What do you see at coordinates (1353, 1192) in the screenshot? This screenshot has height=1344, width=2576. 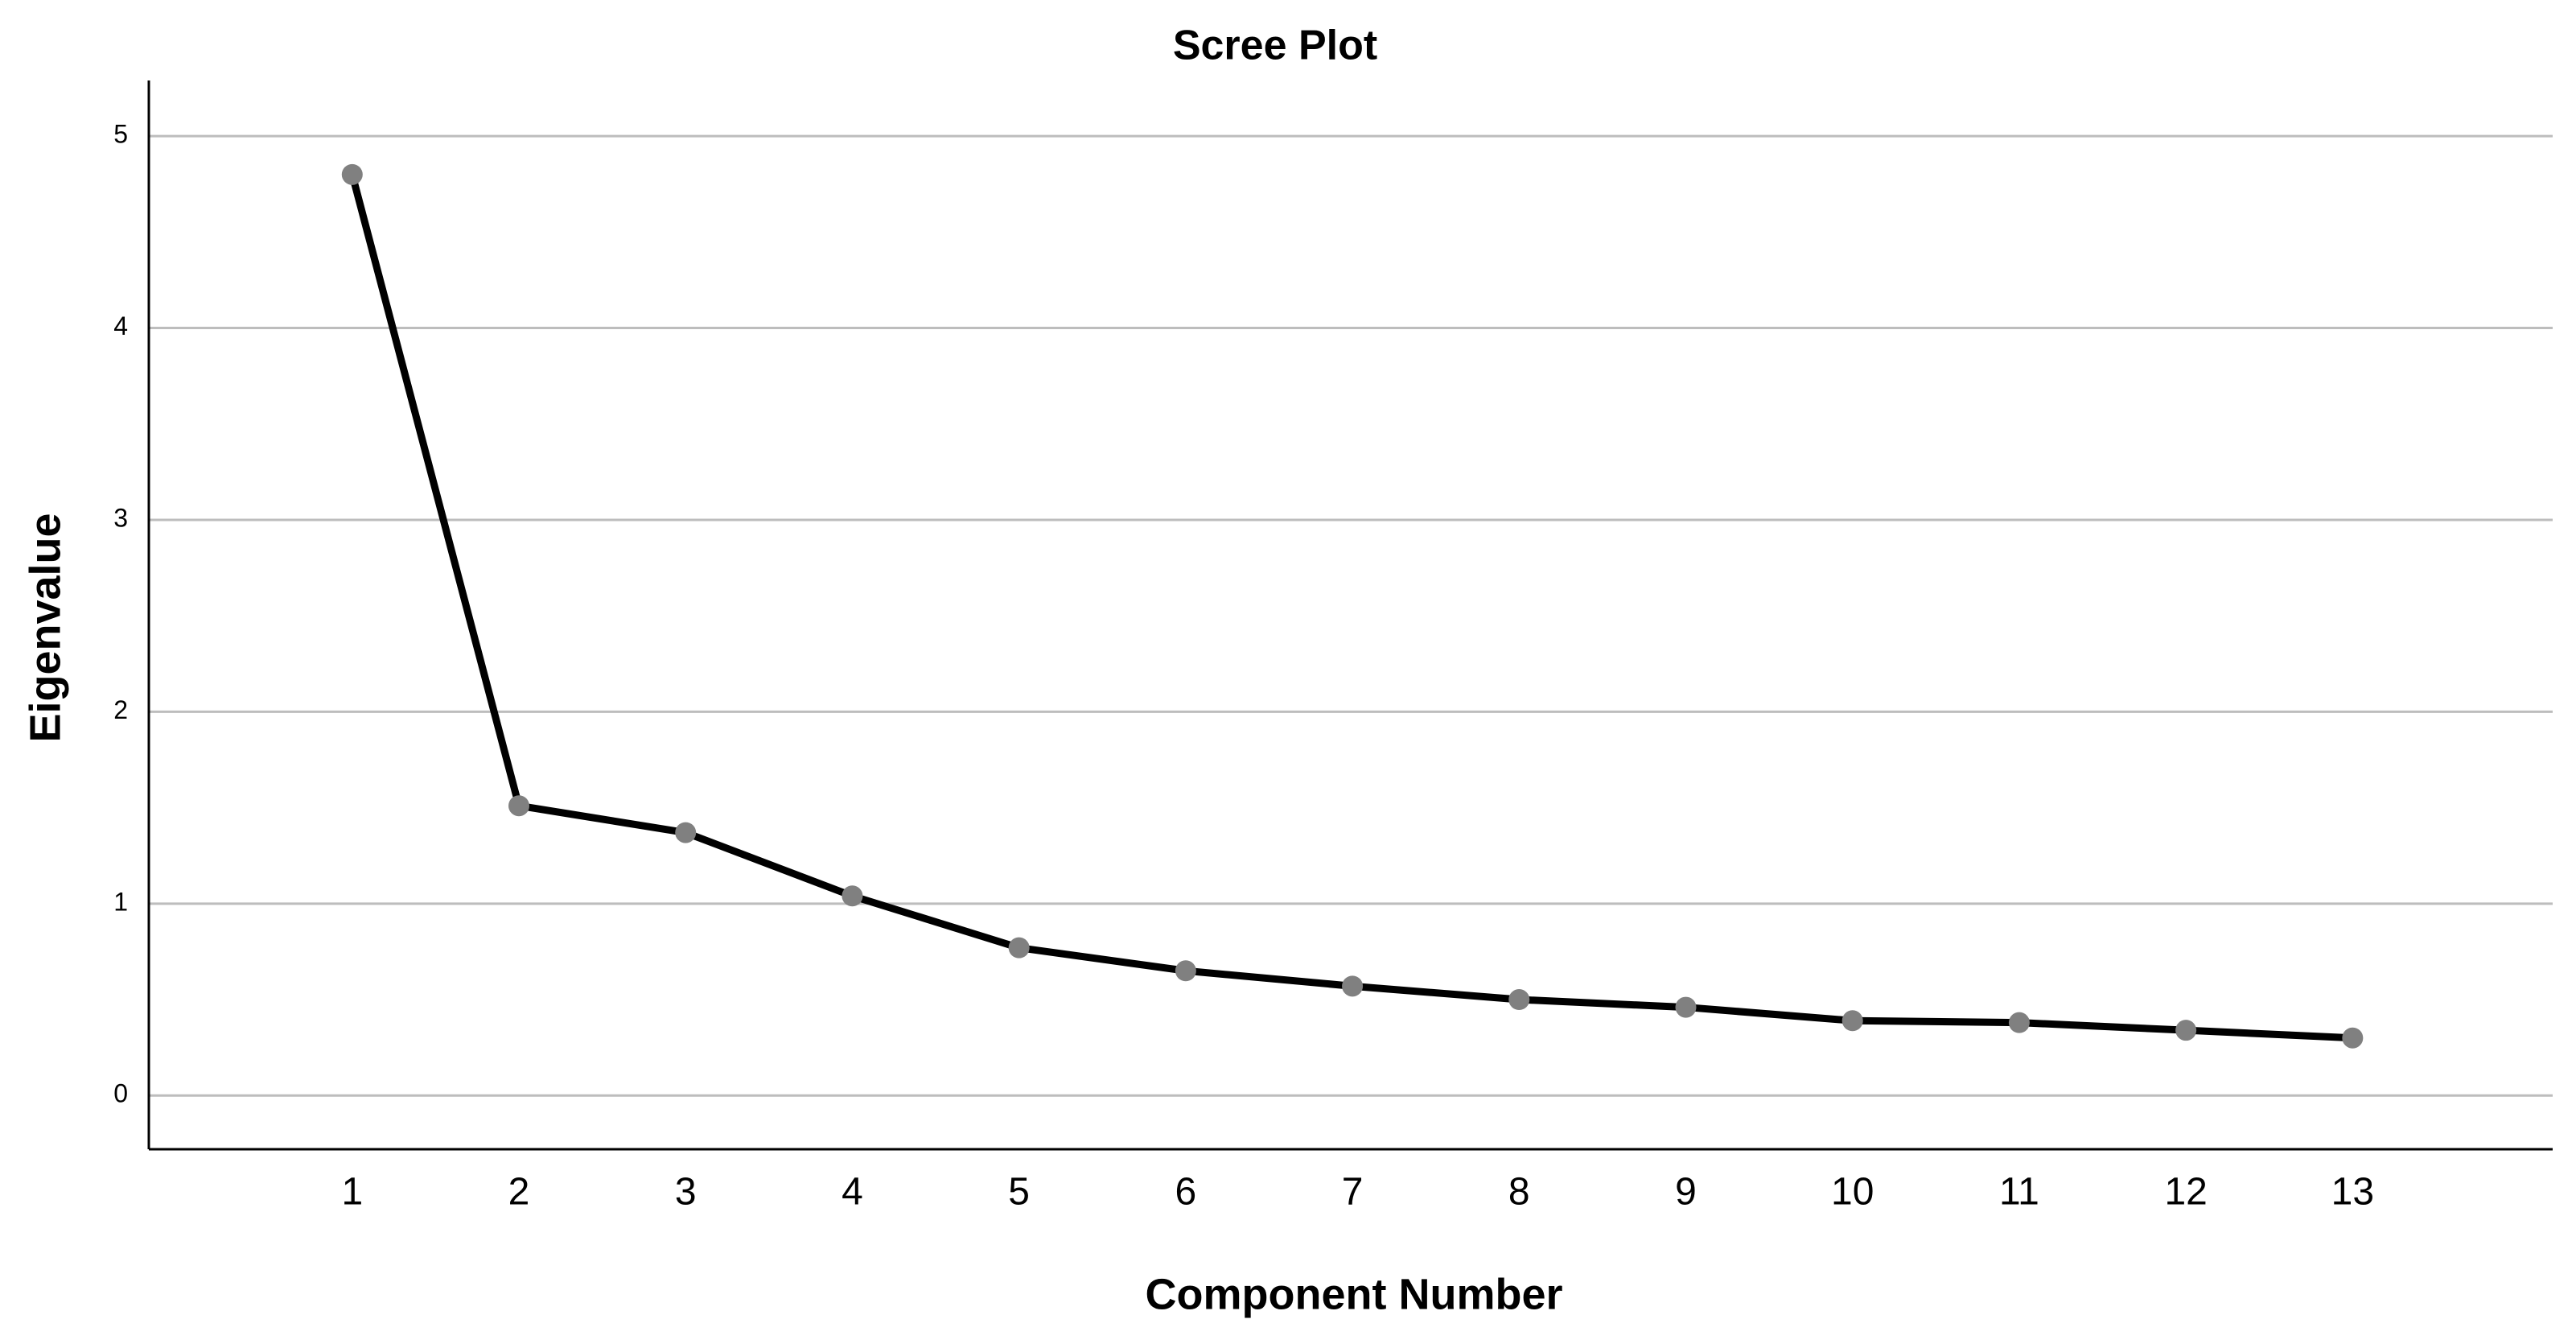 I see `x-tick-label: 7` at bounding box center [1353, 1192].